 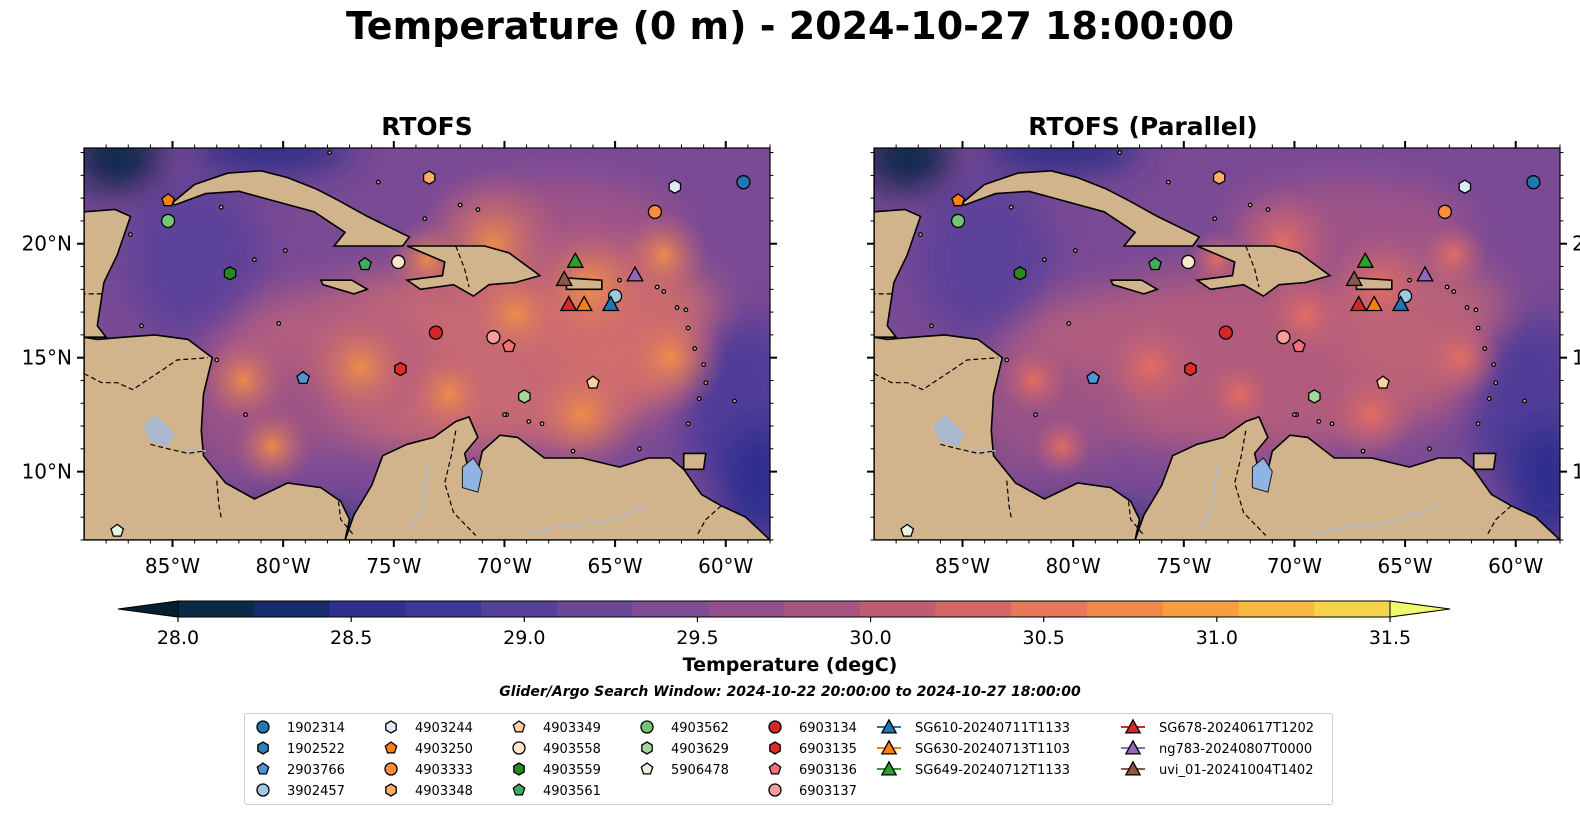 What do you see at coordinates (1209, 498) in the screenshot?
I see `river` at bounding box center [1209, 498].